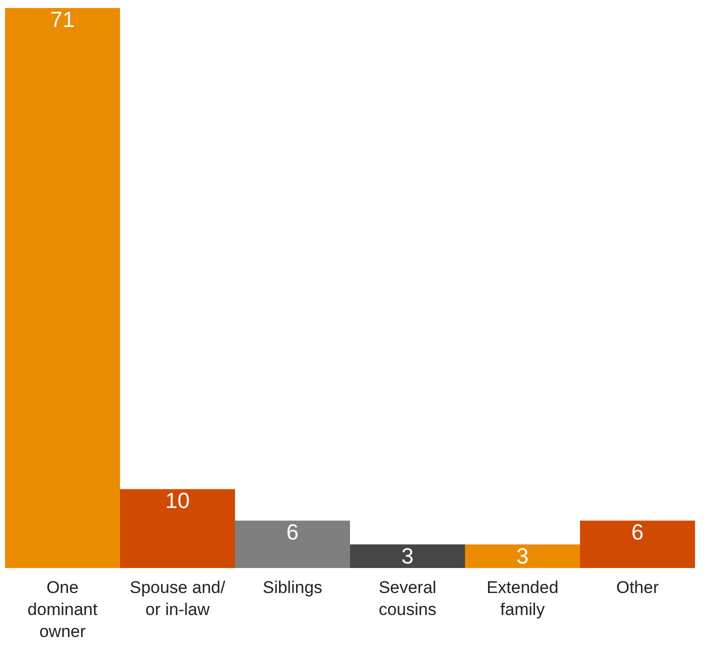 Image resolution: width=707 pixels, height=664 pixels. Describe the element at coordinates (638, 587) in the screenshot. I see `x-tick-label: Other` at that location.